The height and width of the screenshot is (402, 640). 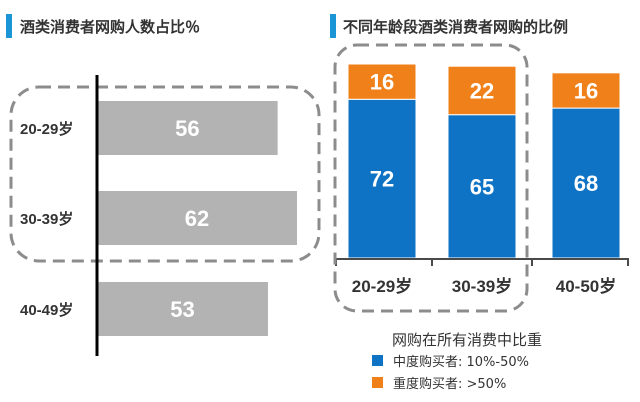 What do you see at coordinates (455, 27) in the screenshot?
I see `right-chart-title: 不同年龄段酒类消费者网购的比例` at bounding box center [455, 27].